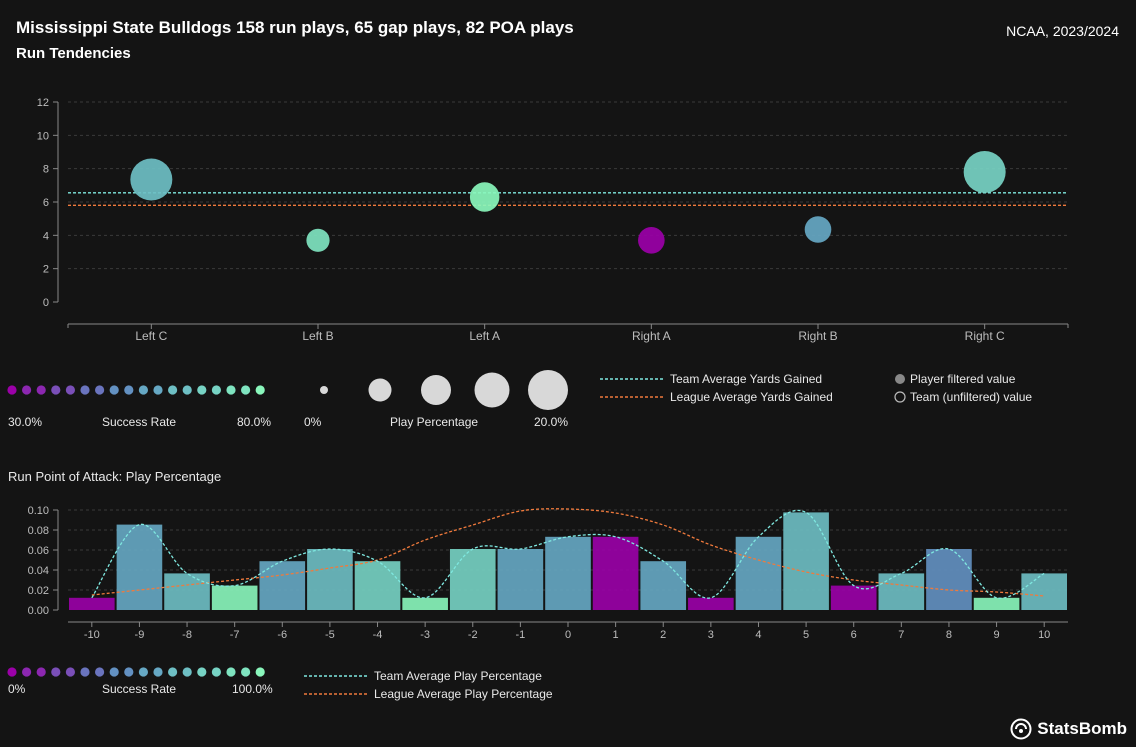  I want to click on bar-marks, so click(568, 561).